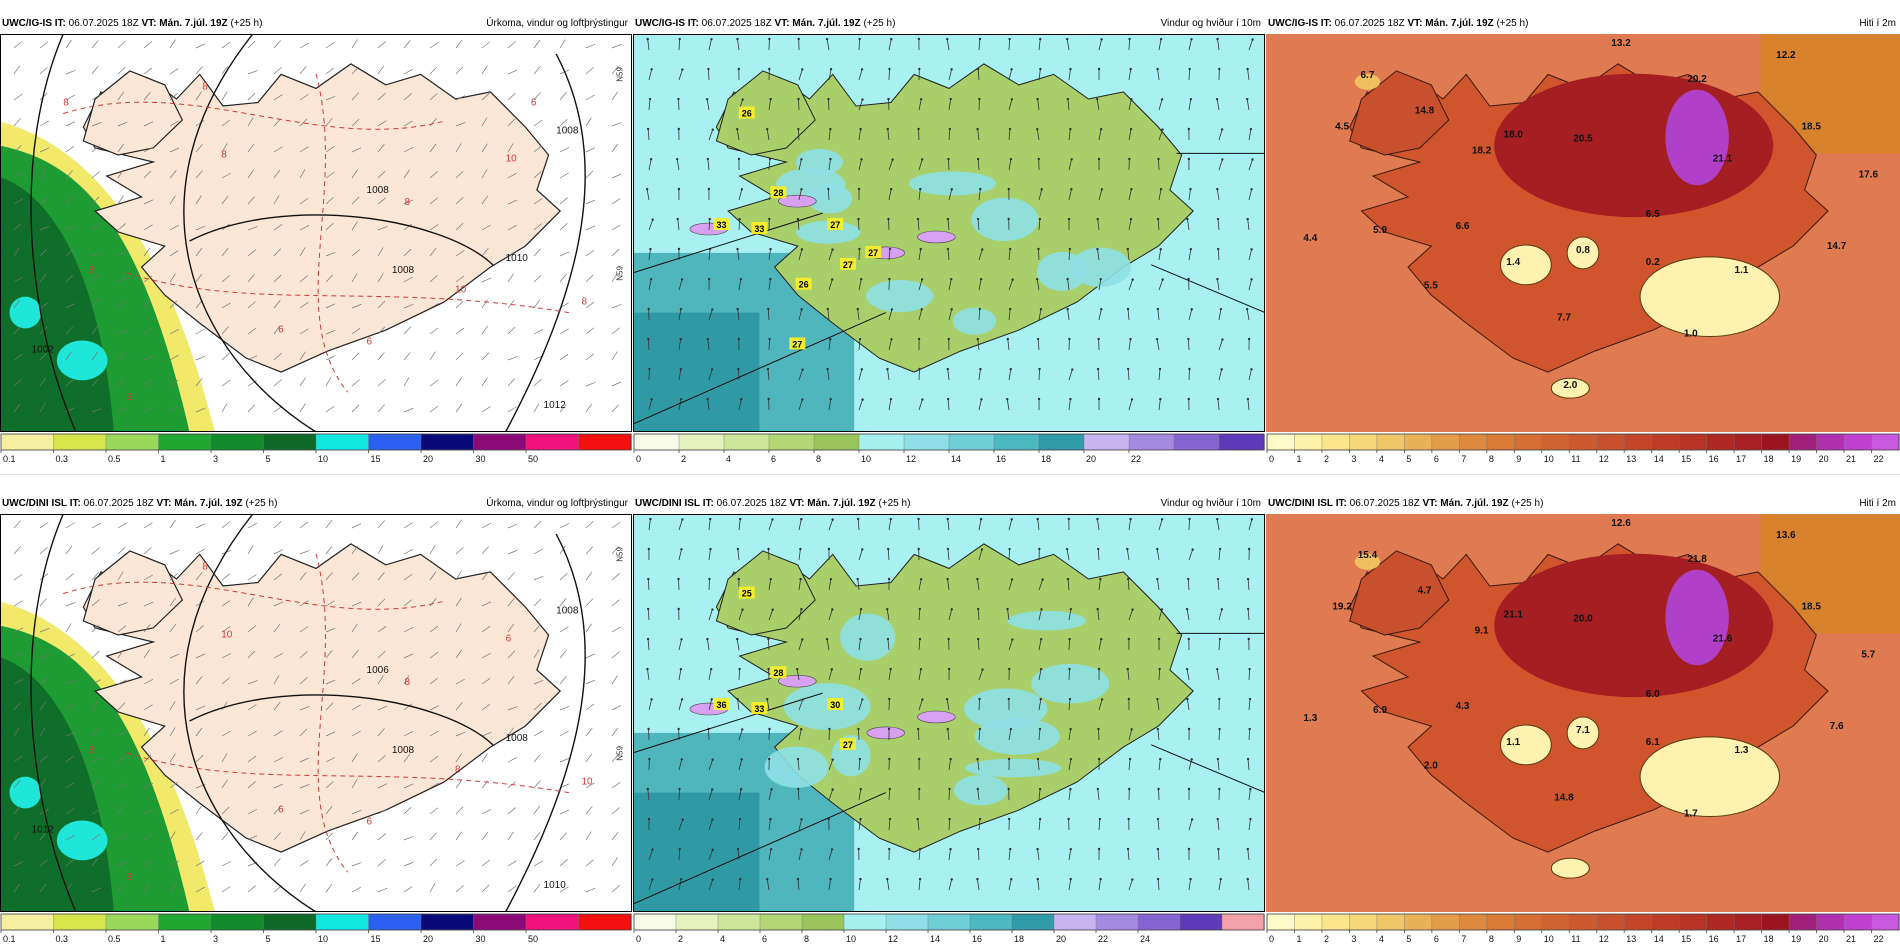  What do you see at coordinates (693, 23) in the screenshot?
I see `run-info-it-label: IT:` at bounding box center [693, 23].